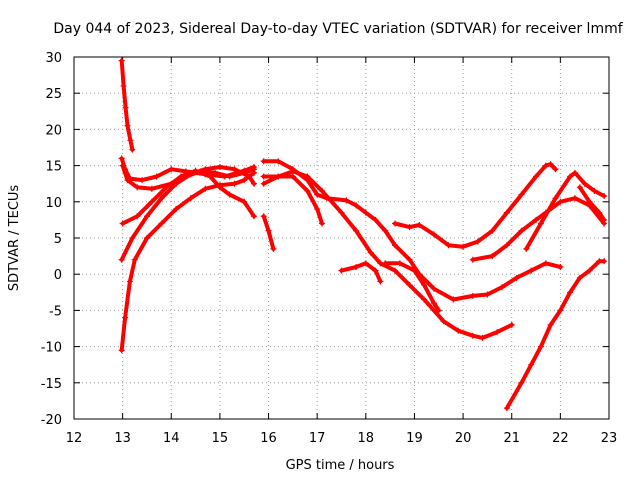 The image size is (640, 480). I want to click on x-tick-label: 13, so click(122, 438).